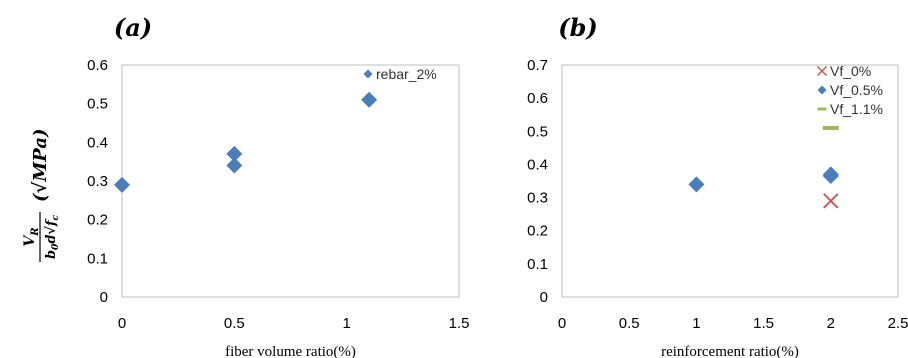 The height and width of the screenshot is (358, 908). Describe the element at coordinates (537, 65) in the screenshot. I see `y-tick-label: 0.7` at that location.